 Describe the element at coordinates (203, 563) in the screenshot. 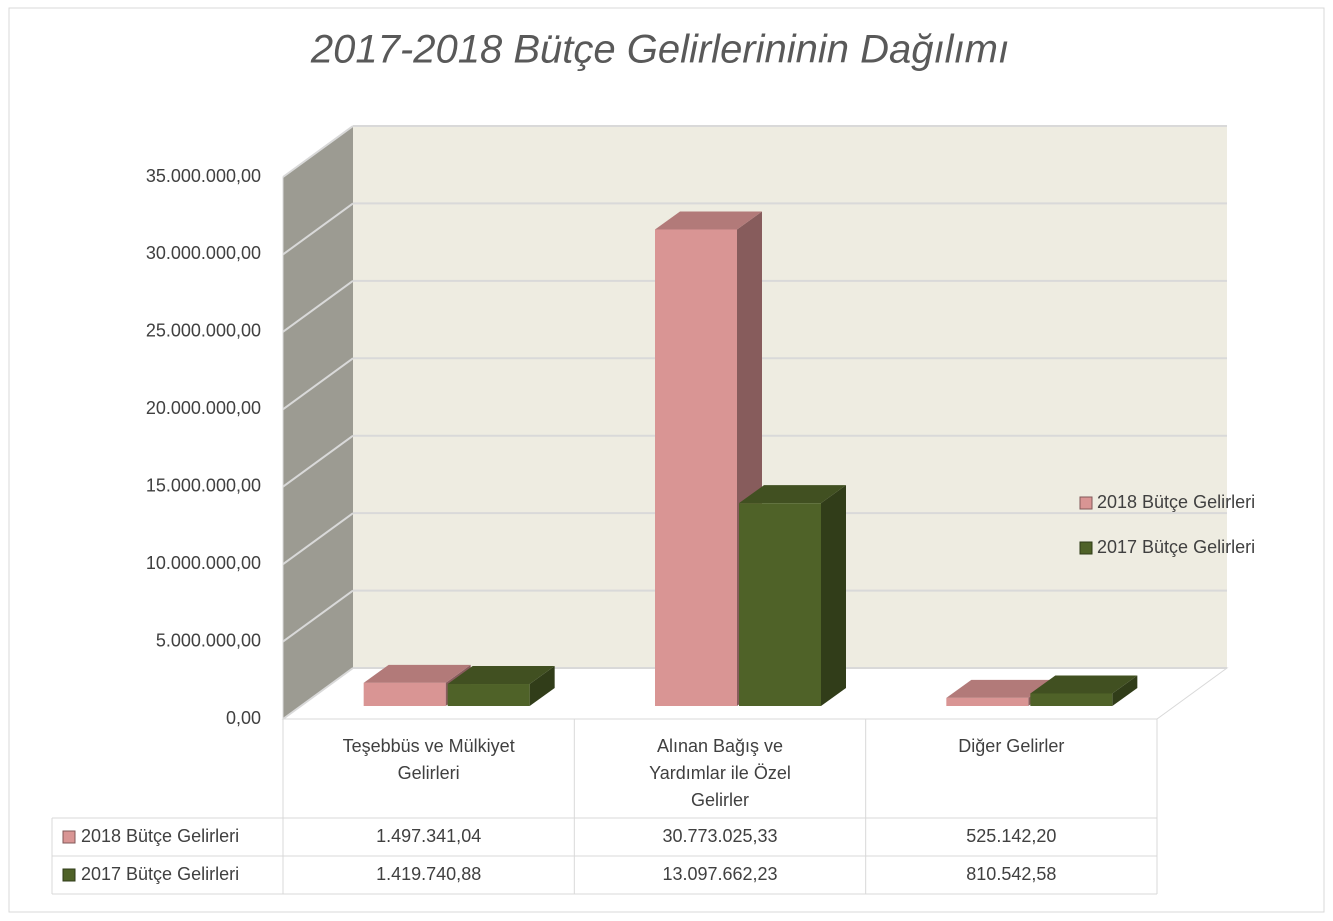

I see `y-tick-label: 10.000.000,00` at that location.